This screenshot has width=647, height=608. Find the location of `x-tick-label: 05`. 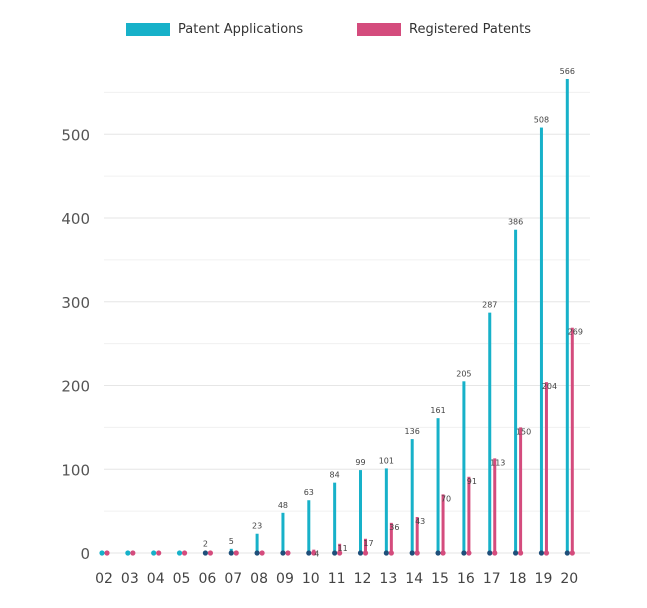

x-tick-label: 05 is located at coordinates (182, 579).